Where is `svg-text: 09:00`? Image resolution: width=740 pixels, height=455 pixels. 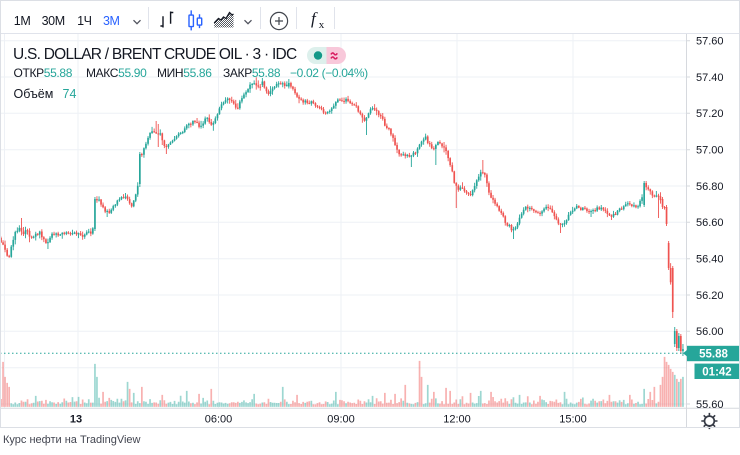 svg-text: 09:00 is located at coordinates (341, 420).